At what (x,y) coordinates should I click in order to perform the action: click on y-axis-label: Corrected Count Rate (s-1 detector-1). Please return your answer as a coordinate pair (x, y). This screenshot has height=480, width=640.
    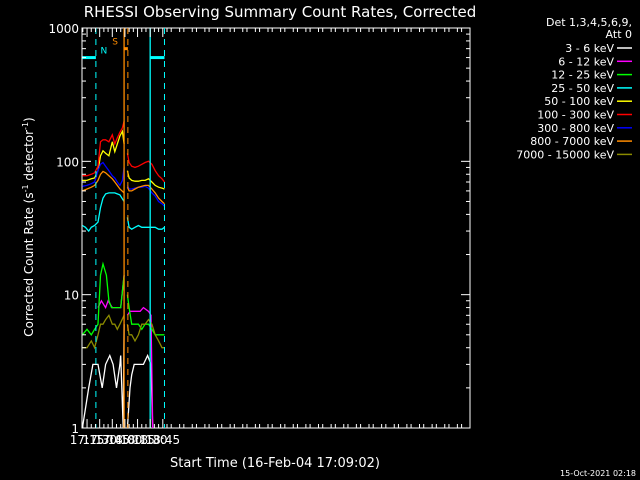
    Looking at the image, I should click on (28, 226).